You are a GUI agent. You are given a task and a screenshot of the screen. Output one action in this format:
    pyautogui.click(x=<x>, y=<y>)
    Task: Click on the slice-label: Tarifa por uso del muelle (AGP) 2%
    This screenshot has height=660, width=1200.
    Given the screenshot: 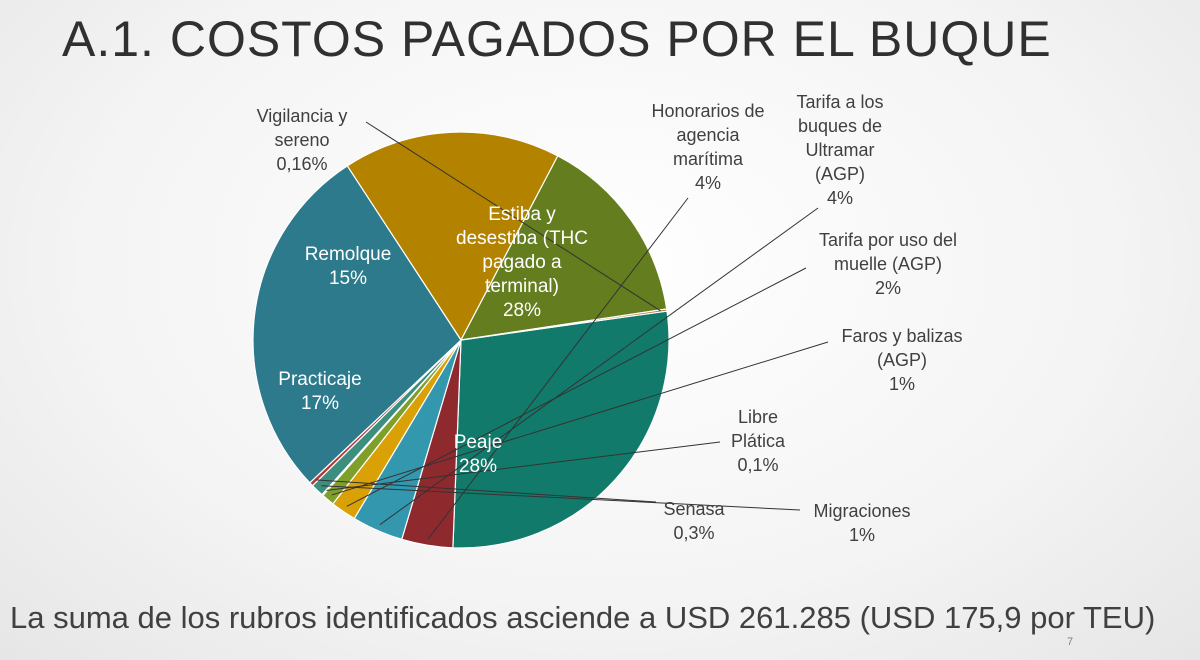 What is the action you would take?
    pyautogui.click(x=888, y=264)
    